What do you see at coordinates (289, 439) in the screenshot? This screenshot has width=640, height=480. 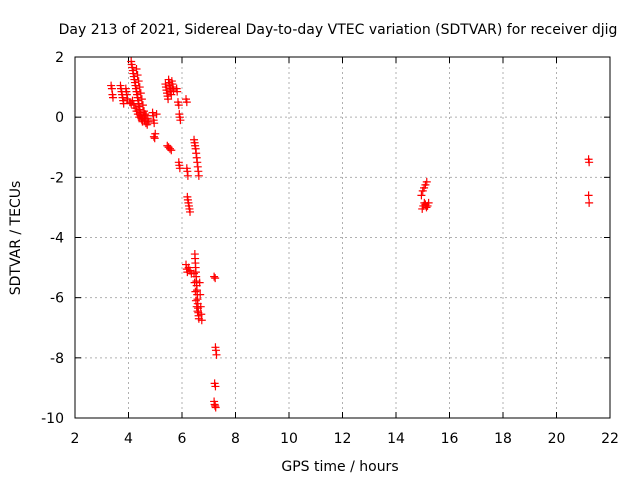 I see `x-tick-label: 10` at bounding box center [289, 439].